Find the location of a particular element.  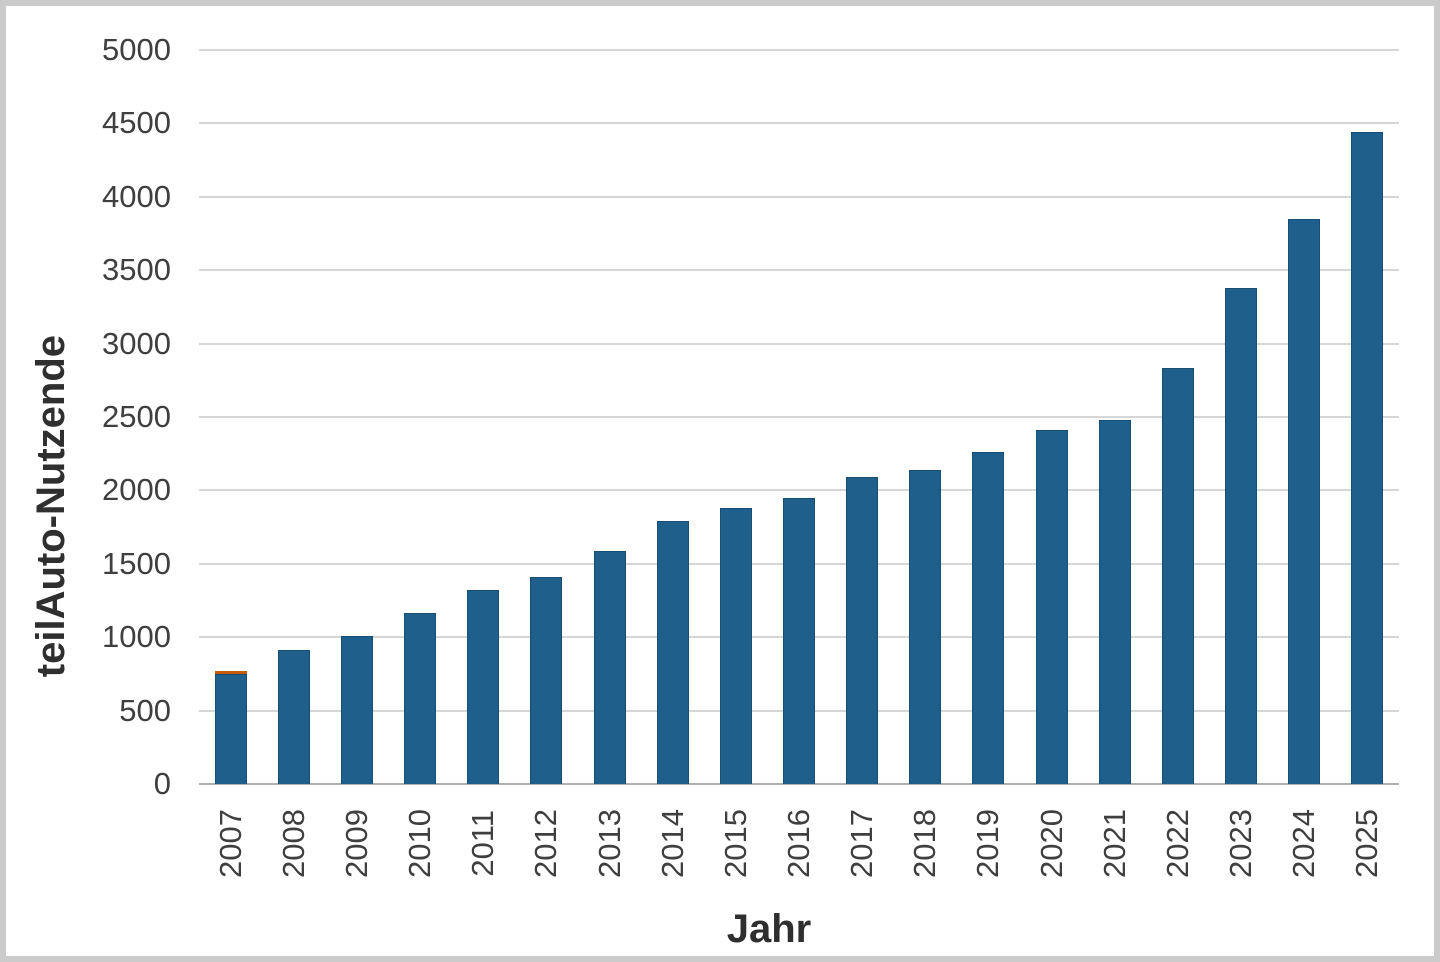

bar-2024 is located at coordinates (1304, 501).